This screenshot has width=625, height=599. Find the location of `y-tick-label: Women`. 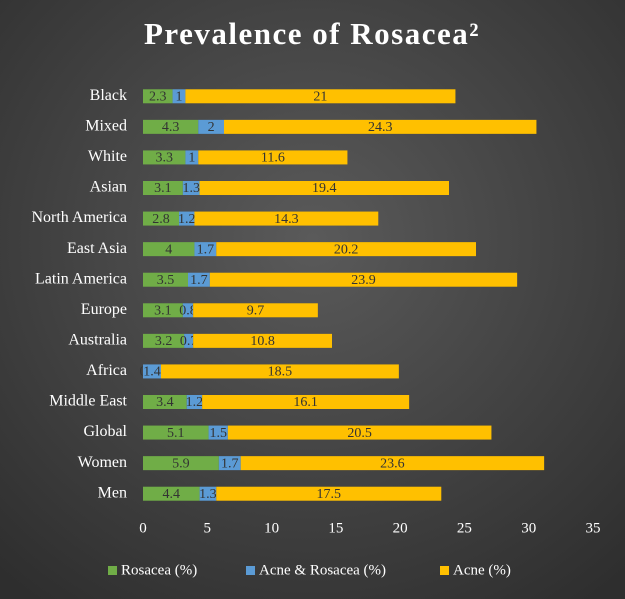

y-tick-label: Women is located at coordinates (102, 462).